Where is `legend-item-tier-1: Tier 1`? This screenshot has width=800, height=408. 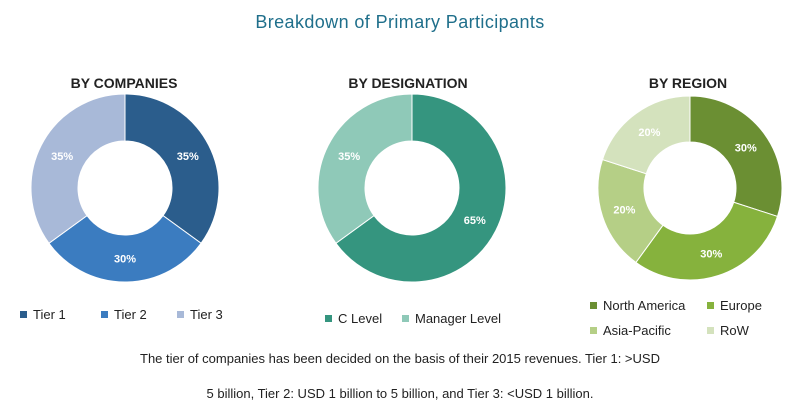
legend-item-tier-1: Tier 1 is located at coordinates (43, 314).